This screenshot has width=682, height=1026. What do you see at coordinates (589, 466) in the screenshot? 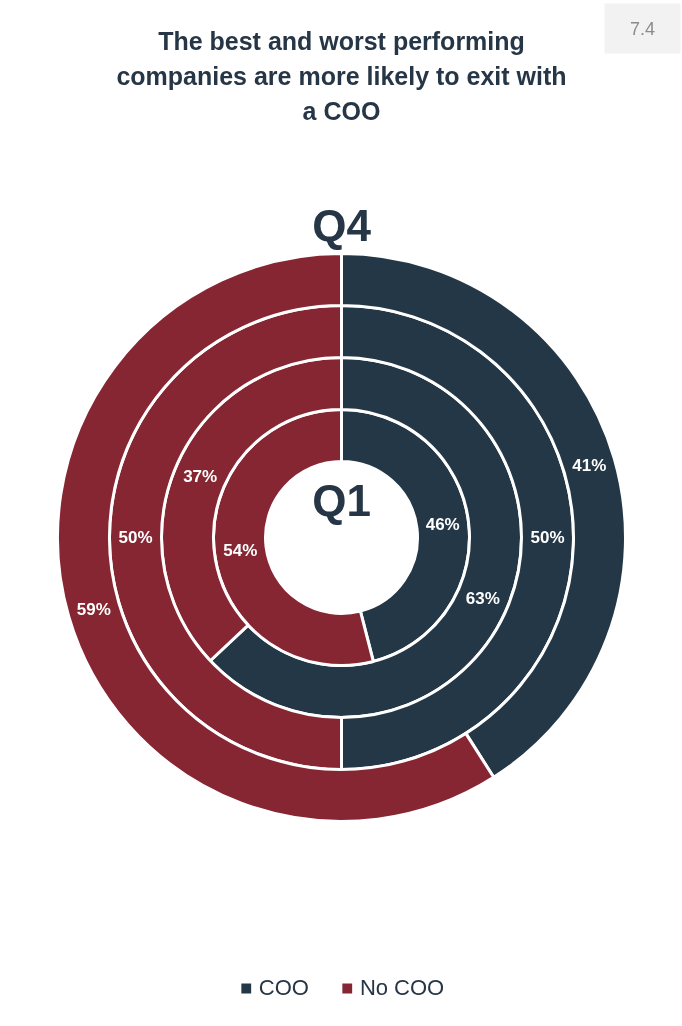
I see `data-label: 41%` at bounding box center [589, 466].